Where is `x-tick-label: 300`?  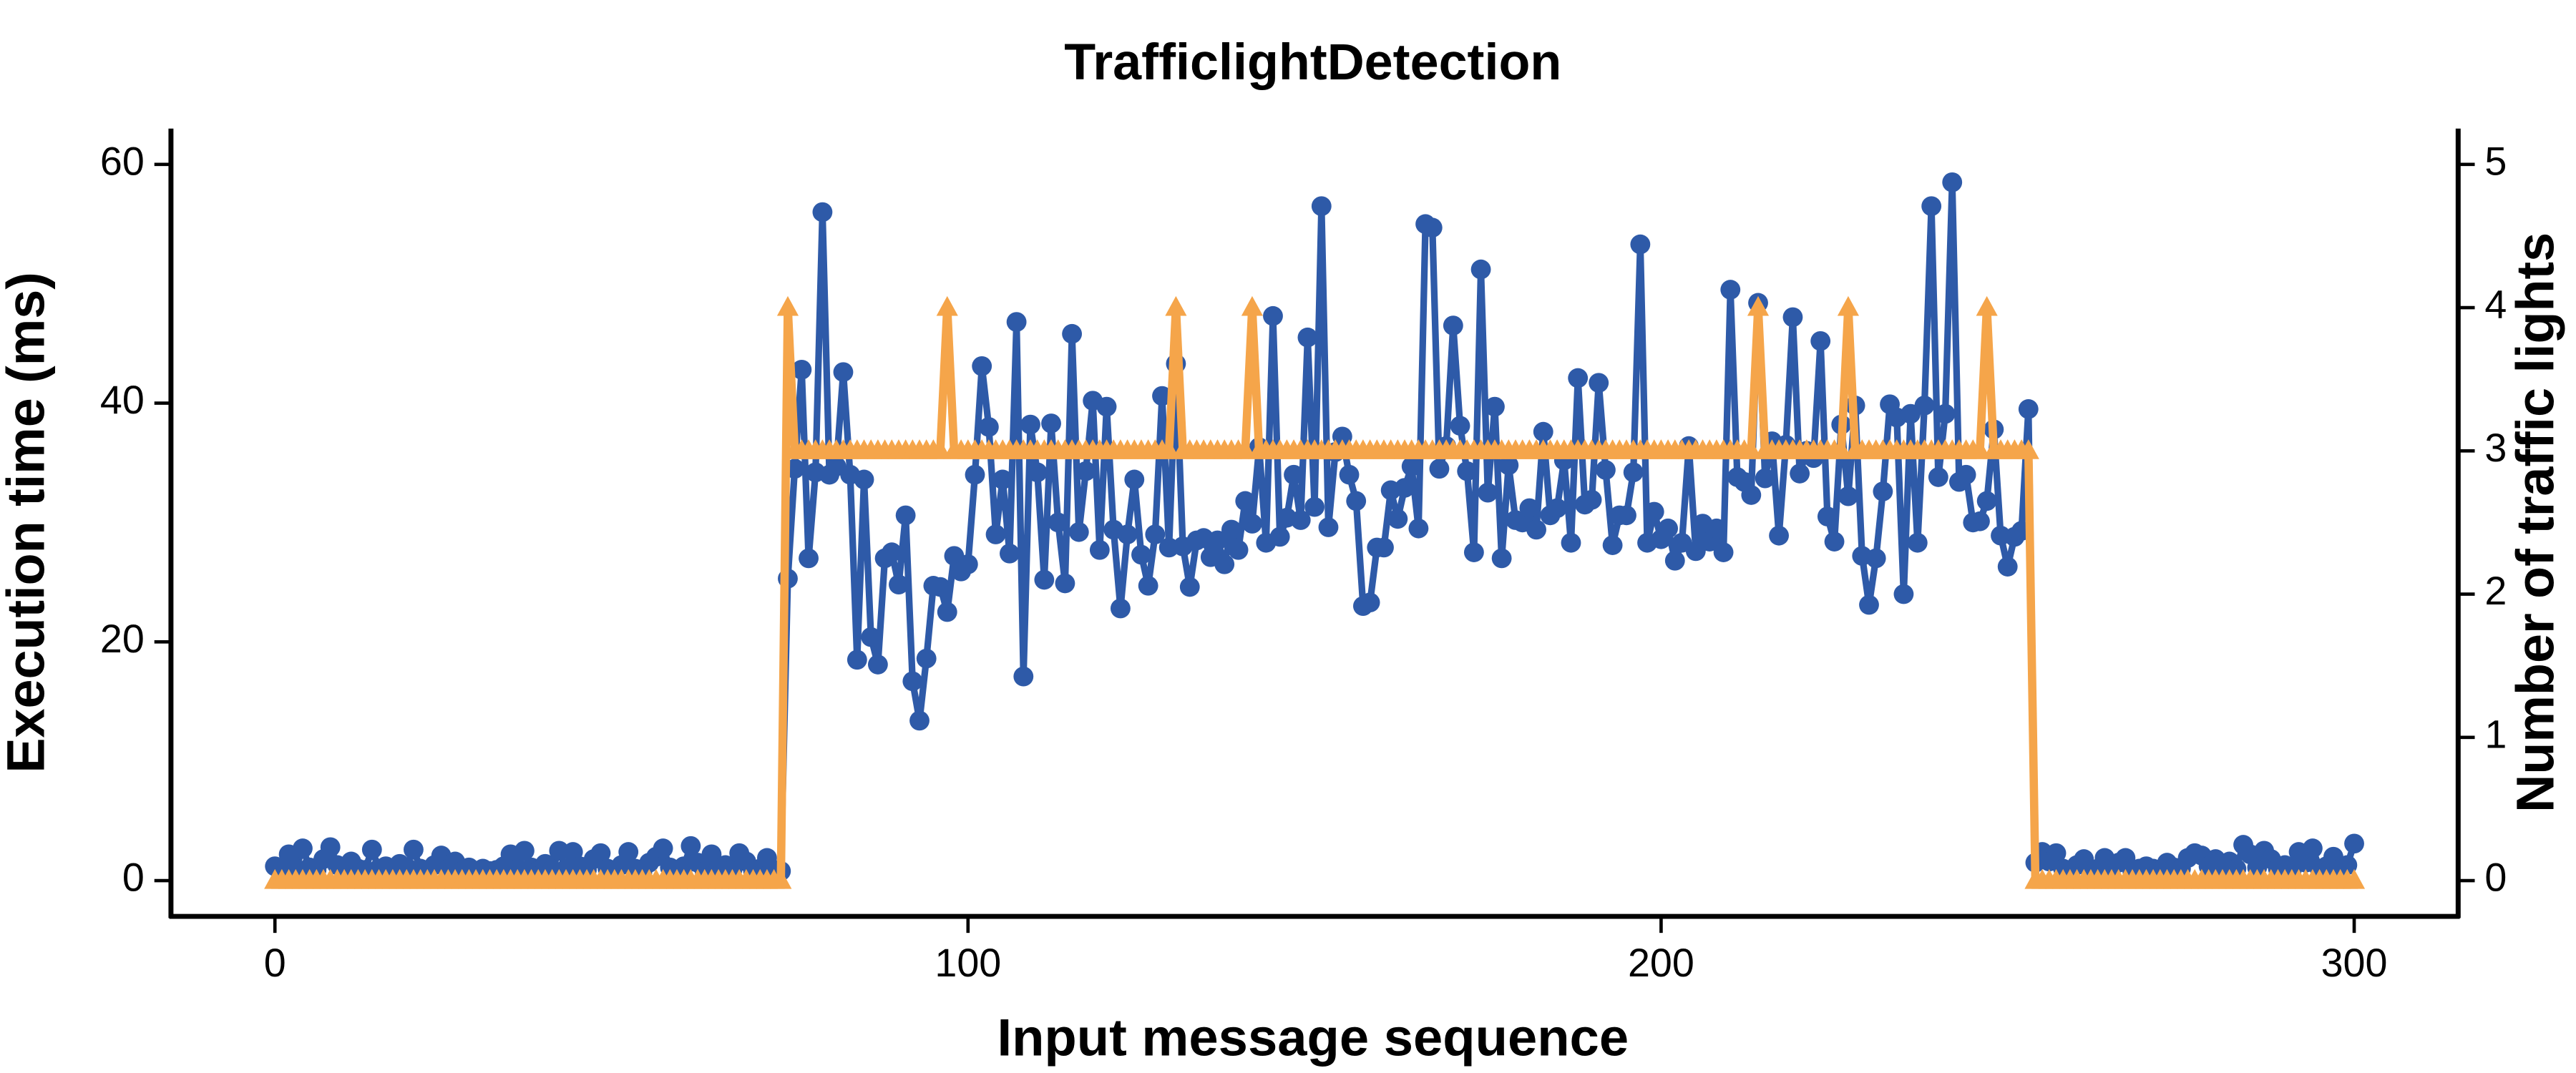 x-tick-label: 300 is located at coordinates (2354, 963).